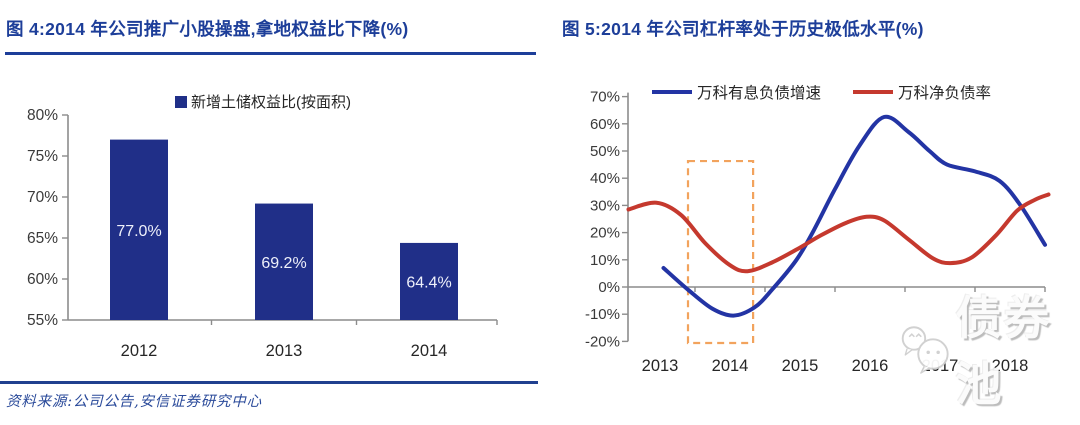  I want to click on wechat-bubbles-icon, so click(925, 350).